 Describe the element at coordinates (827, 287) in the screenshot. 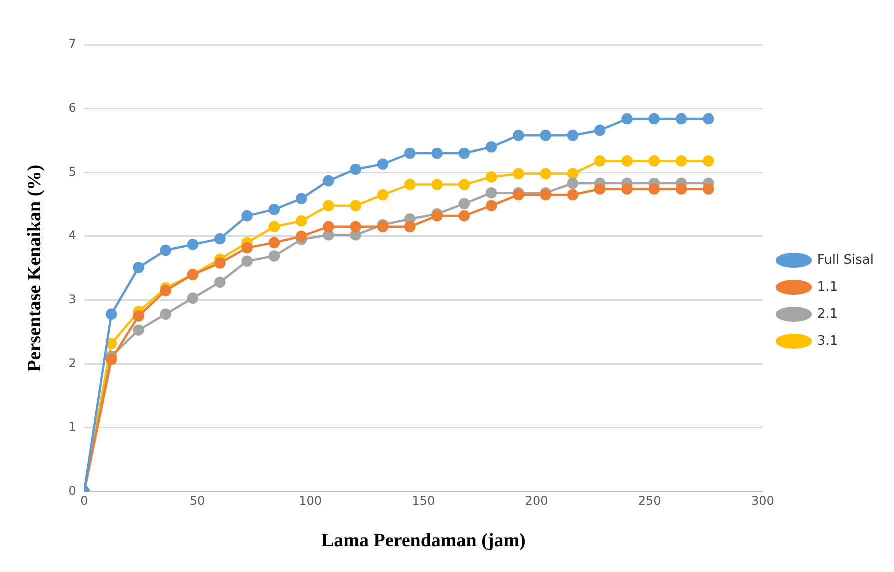

I see `legend-label: 1.1` at that location.